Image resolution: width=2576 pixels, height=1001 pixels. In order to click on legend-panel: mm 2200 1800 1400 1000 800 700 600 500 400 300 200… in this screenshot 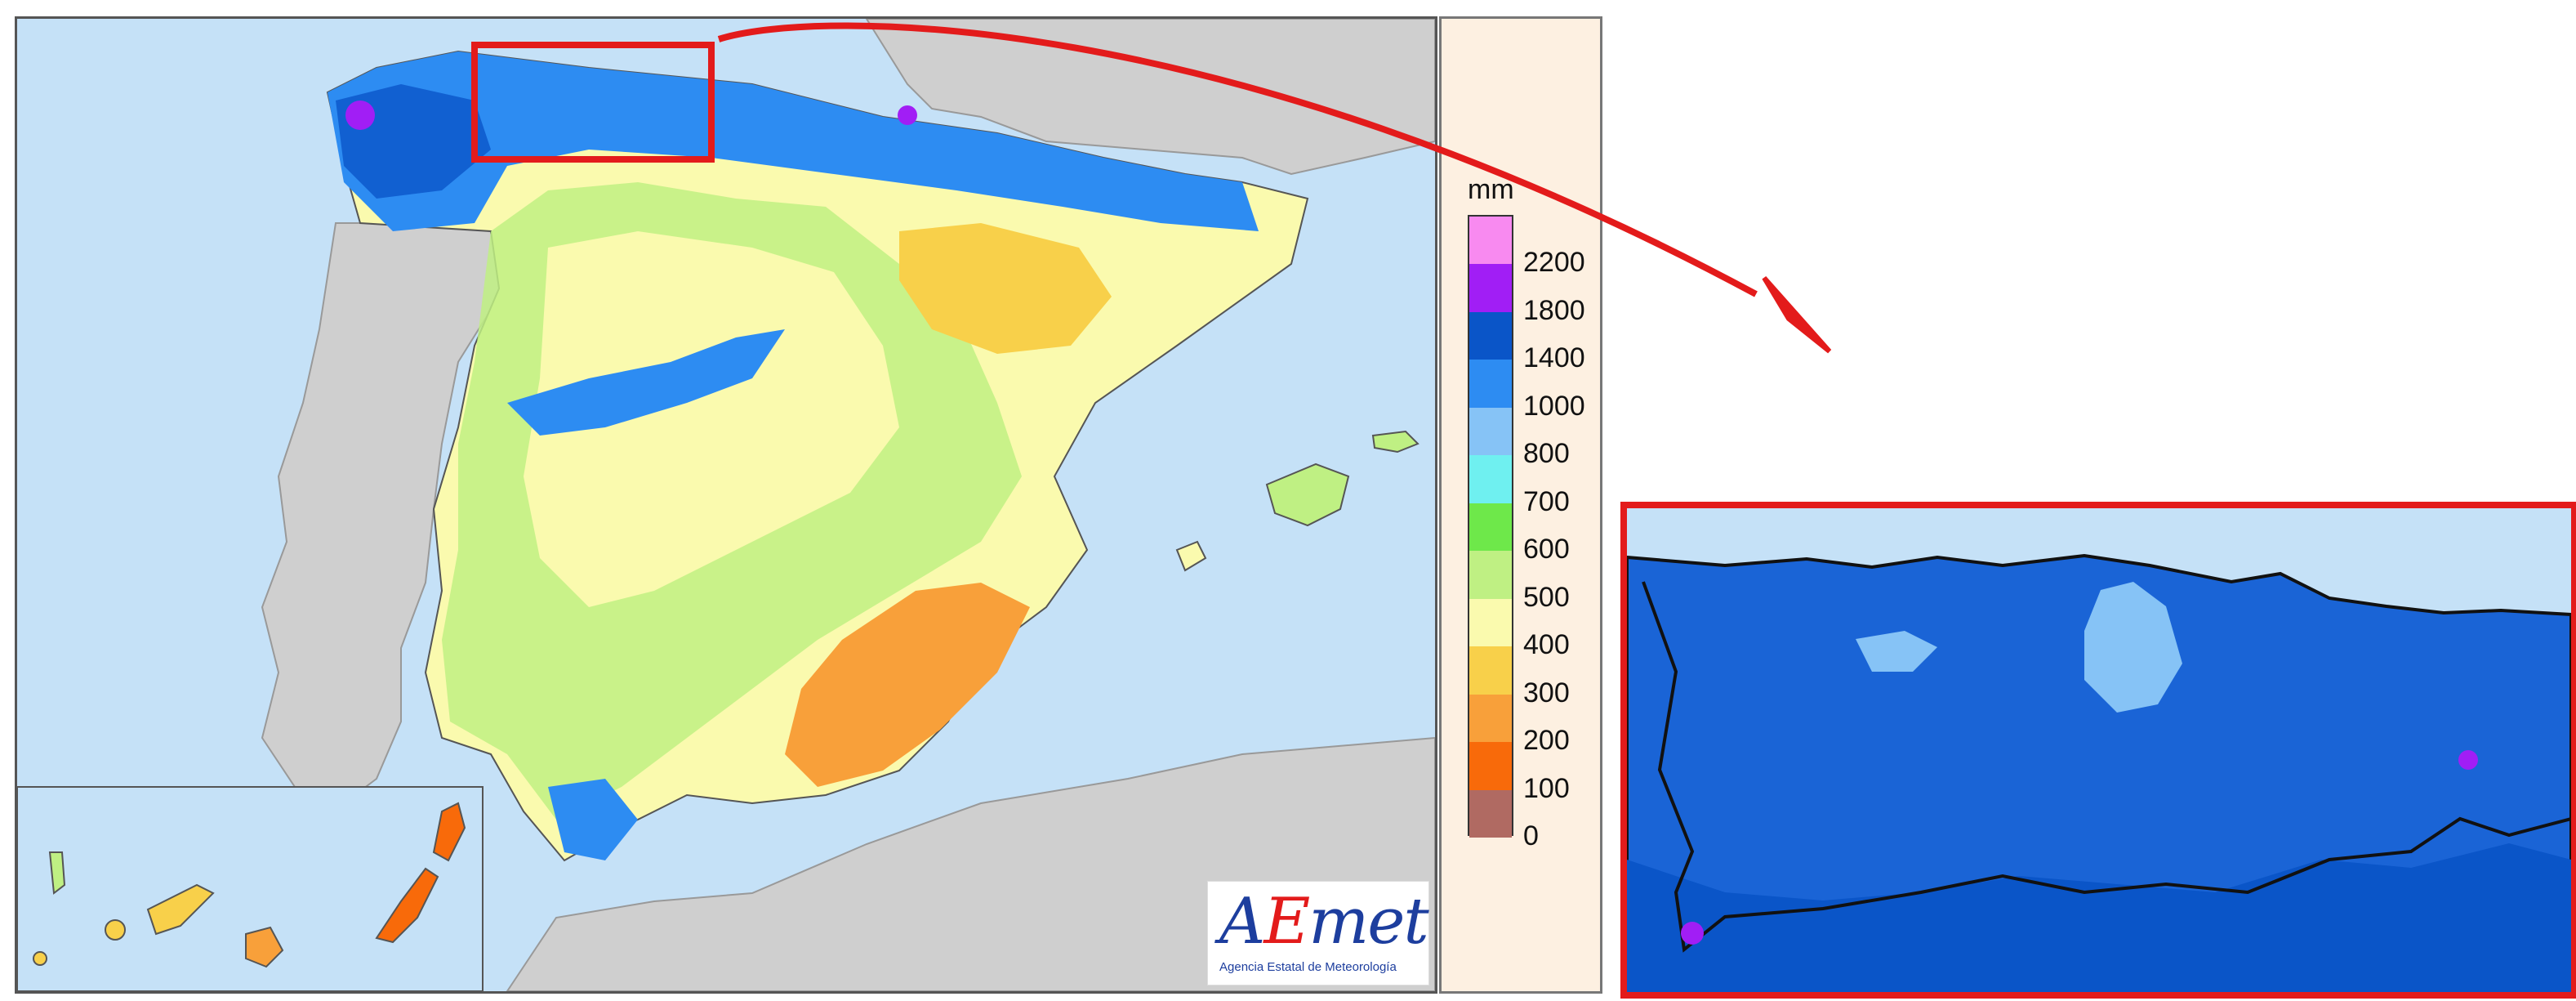, I will do `click(1520, 505)`.